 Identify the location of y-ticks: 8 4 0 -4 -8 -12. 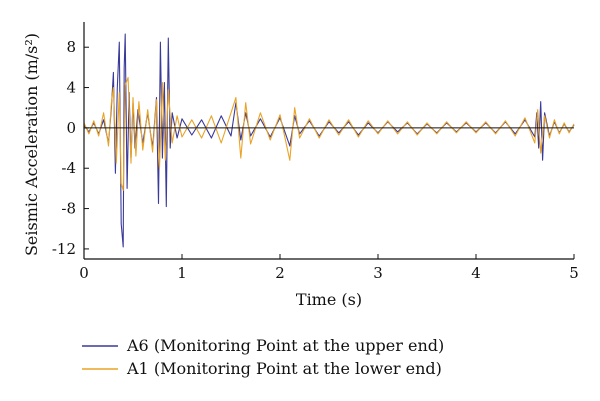
(70, 148).